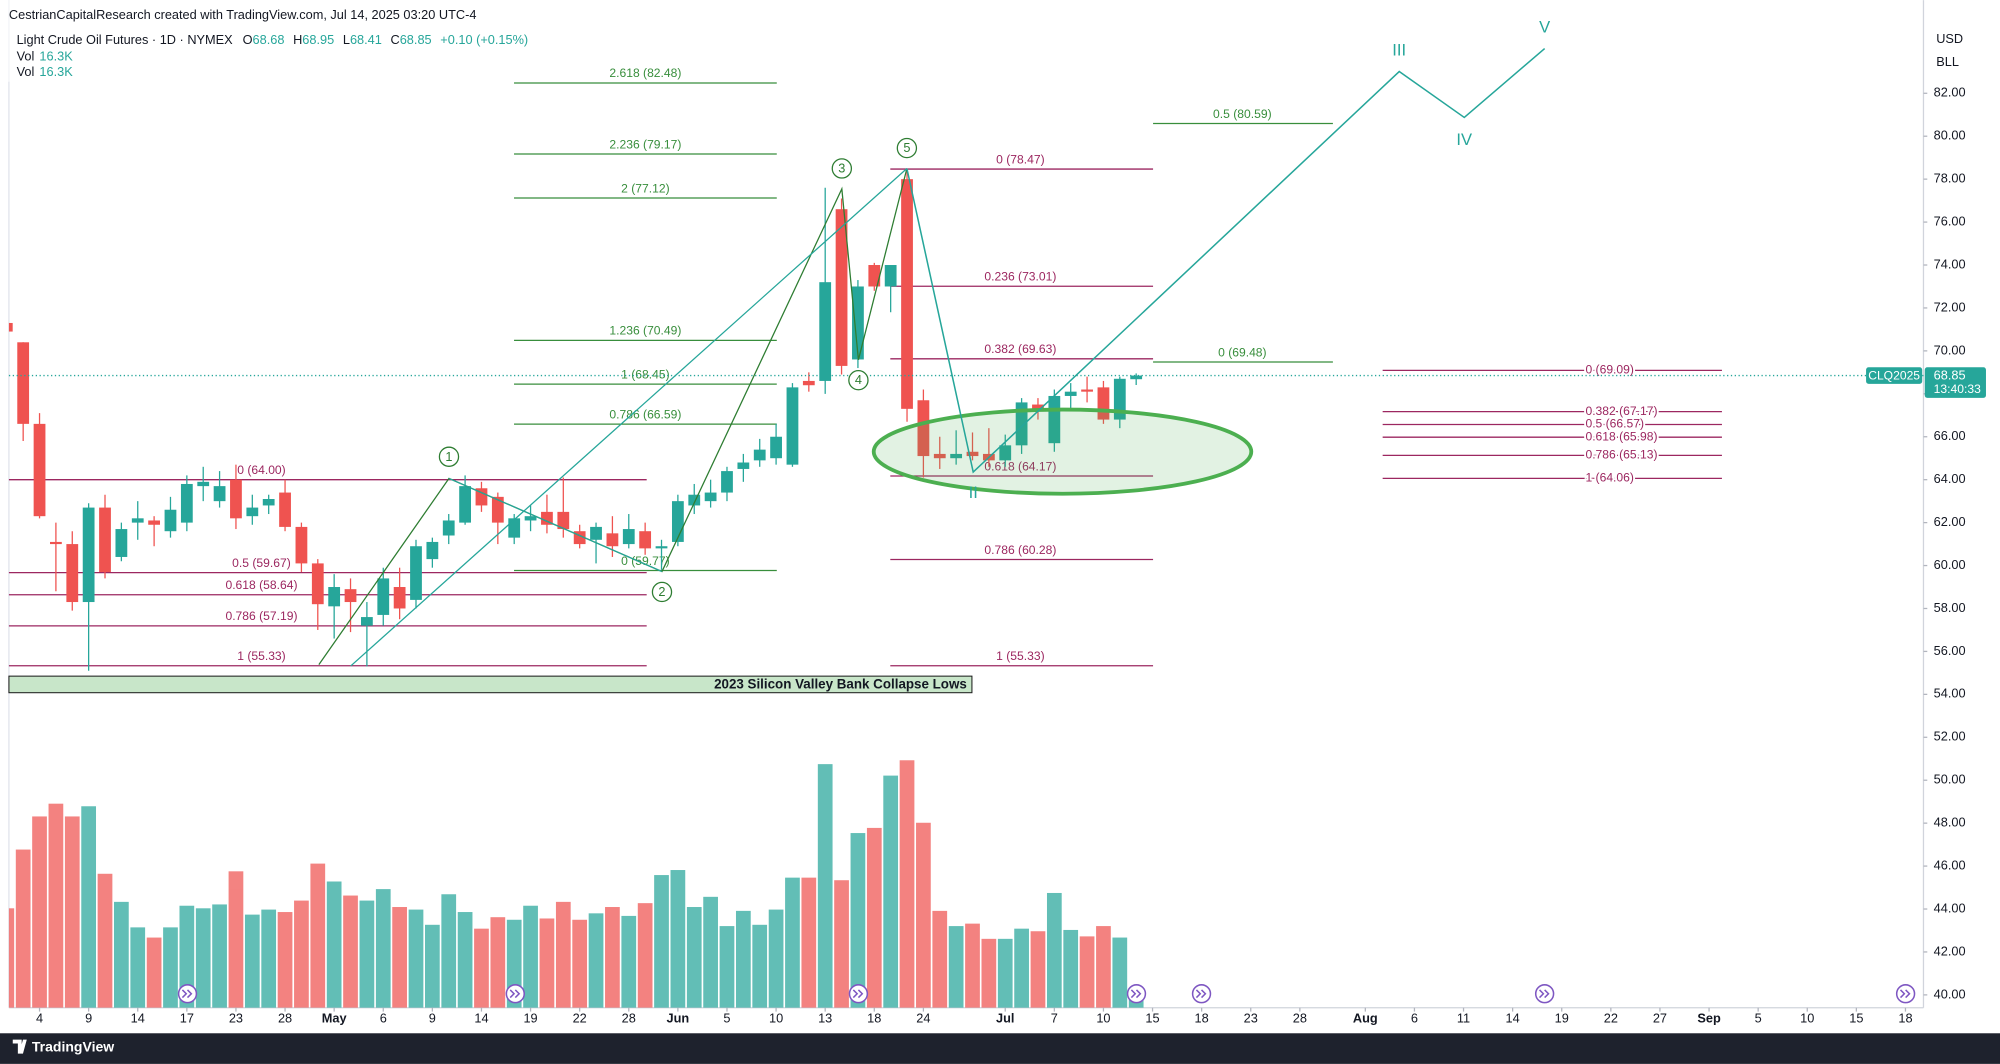 The width and height of the screenshot is (2000, 1064). Describe the element at coordinates (1950, 349) in the screenshot. I see `y-tick-label: 70.00` at that location.